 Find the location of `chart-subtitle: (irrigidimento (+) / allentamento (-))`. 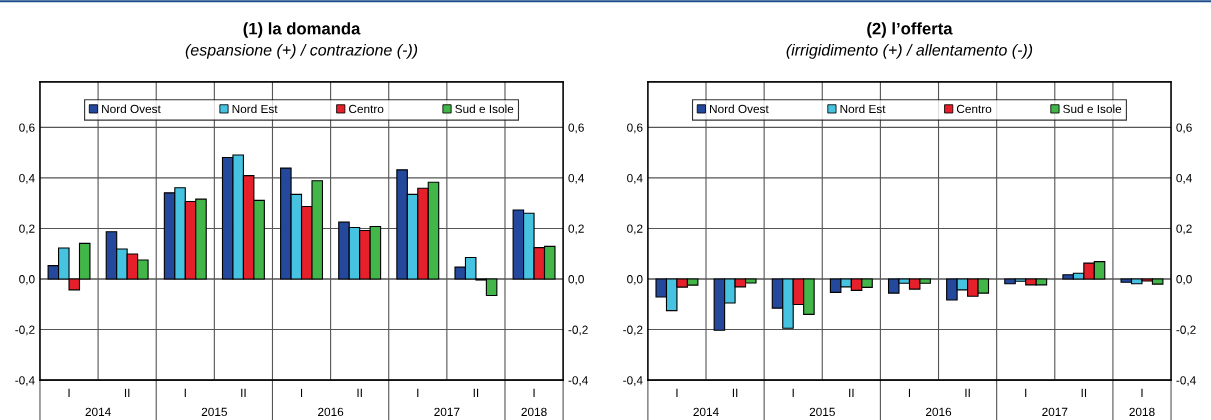

chart-subtitle: (irrigidimento (+) / allentamento (-)) is located at coordinates (909, 51).